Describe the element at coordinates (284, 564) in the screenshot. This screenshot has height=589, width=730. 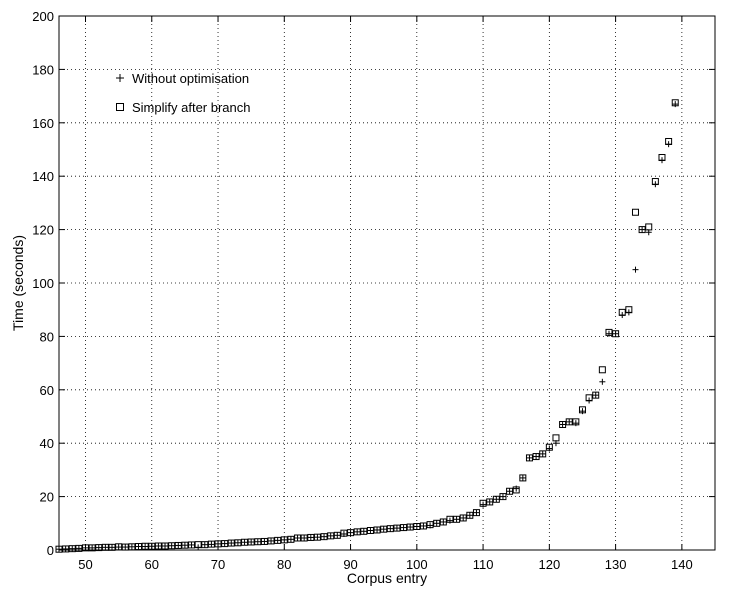
I see `x-tick-label: 80` at that location.